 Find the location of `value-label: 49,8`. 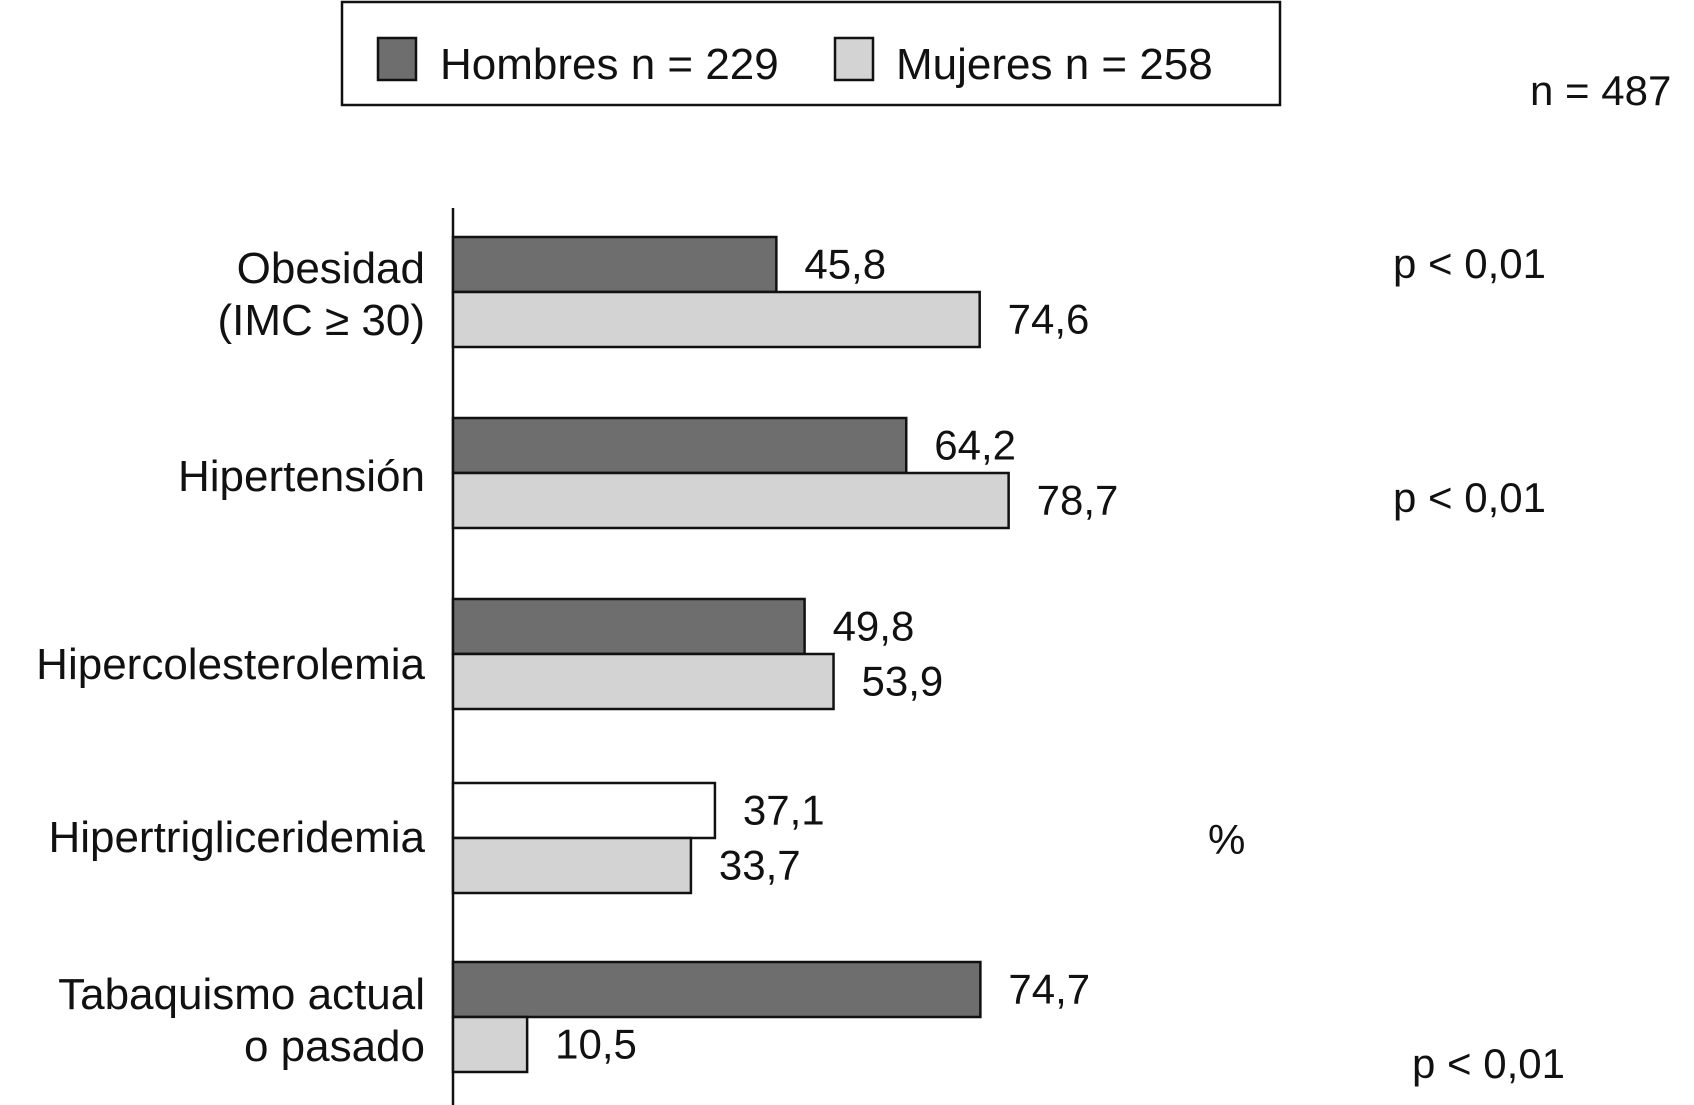

value-label: 49,8 is located at coordinates (874, 626).